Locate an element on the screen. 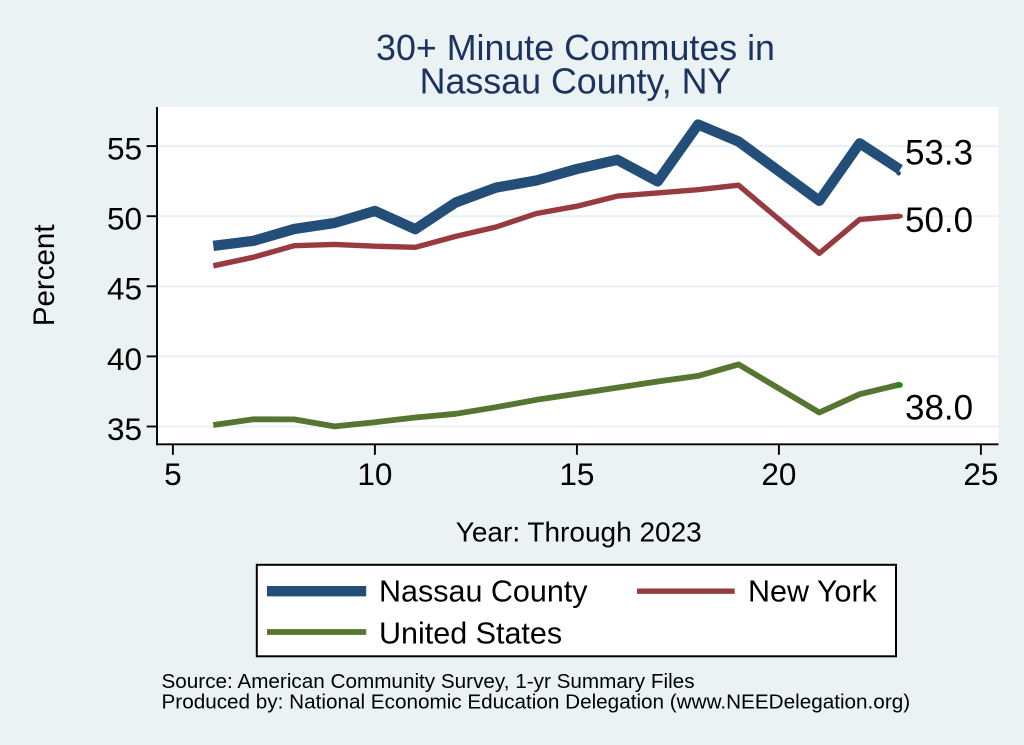 Image resolution: width=1024 pixels, height=745 pixels. svg-text: 53.3 is located at coordinates (939, 153).